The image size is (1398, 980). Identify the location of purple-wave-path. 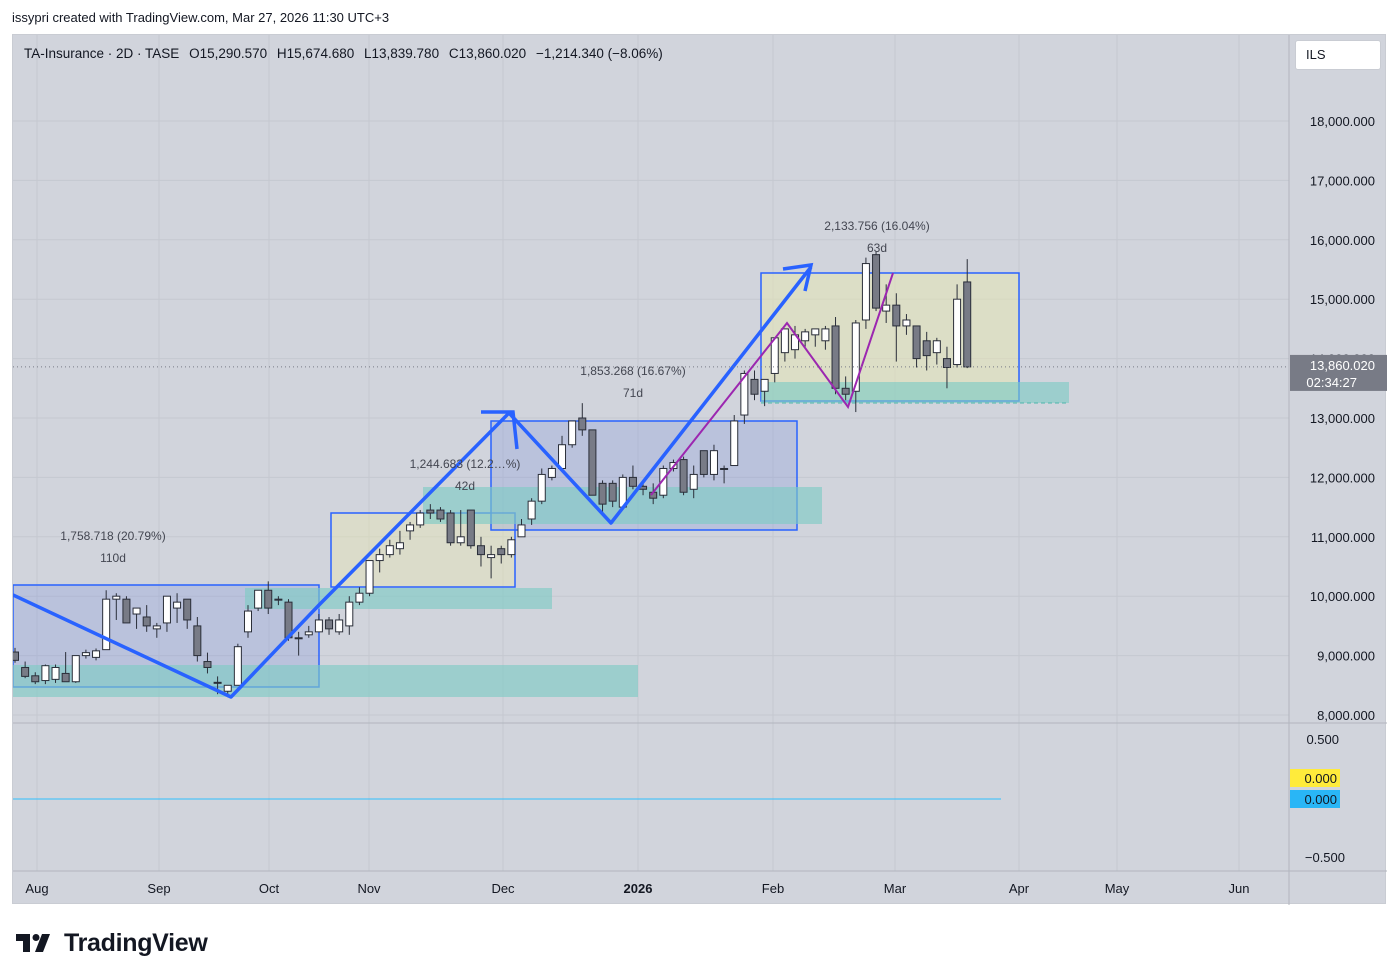
(772, 384).